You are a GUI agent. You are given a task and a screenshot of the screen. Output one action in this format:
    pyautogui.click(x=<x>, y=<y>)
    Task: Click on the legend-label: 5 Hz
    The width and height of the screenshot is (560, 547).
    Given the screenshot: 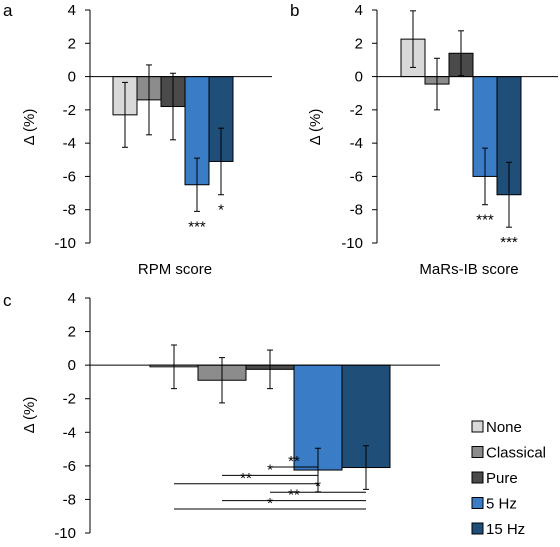 What is the action you would take?
    pyautogui.click(x=501, y=504)
    